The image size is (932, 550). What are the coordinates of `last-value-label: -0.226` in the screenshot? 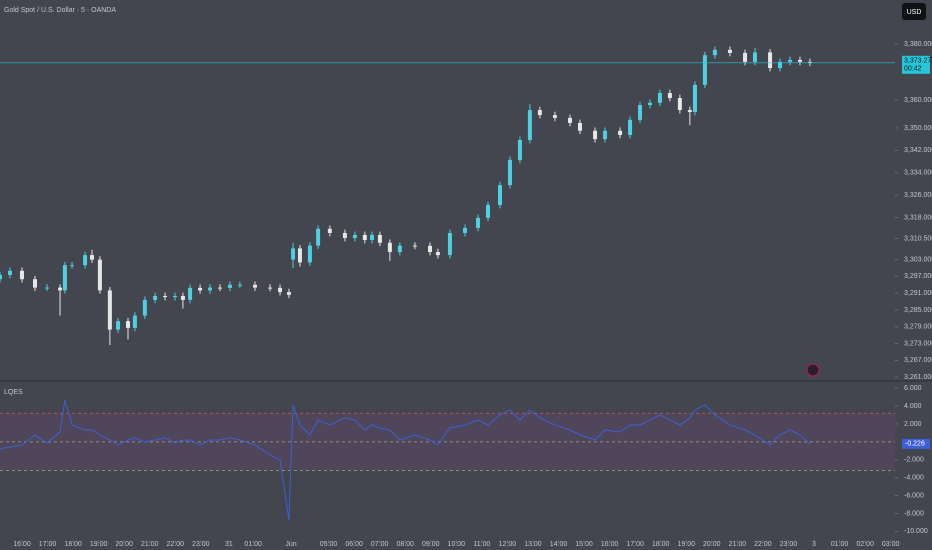 It's located at (915, 444).